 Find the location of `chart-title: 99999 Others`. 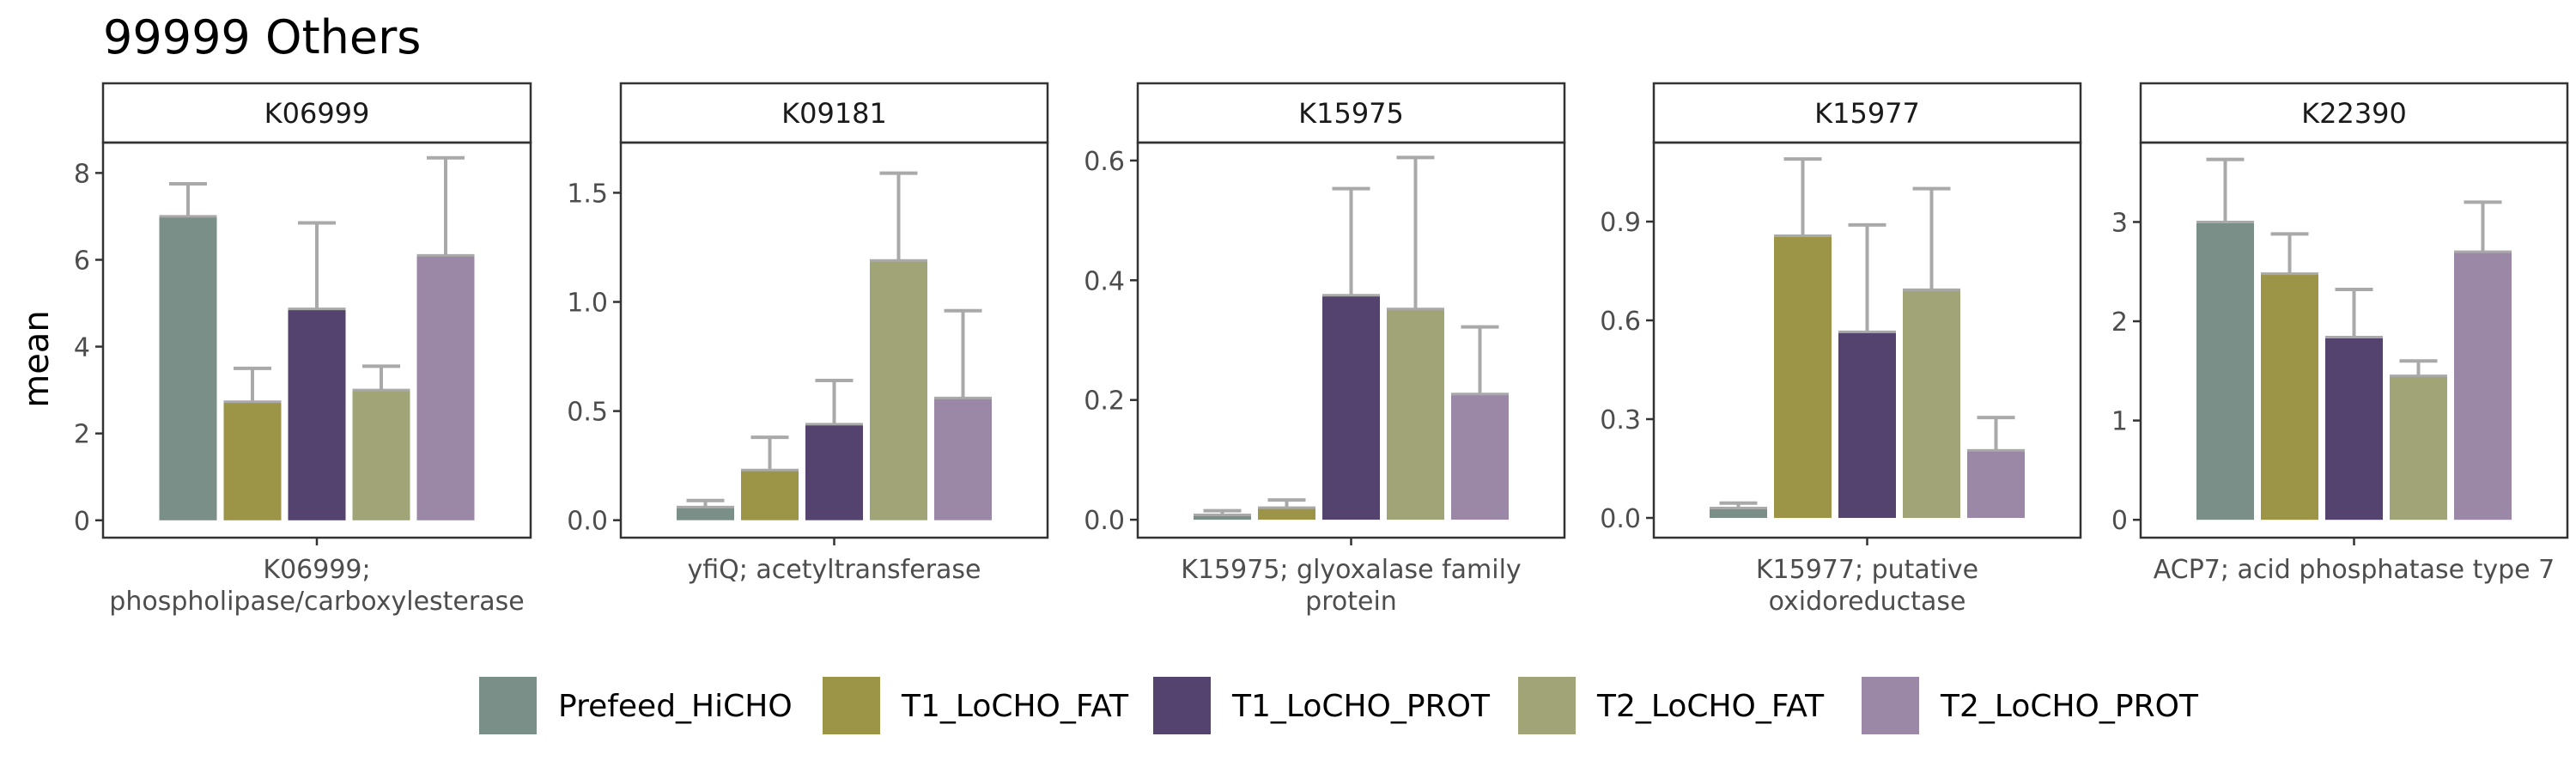

chart-title: 99999 Others is located at coordinates (262, 37).